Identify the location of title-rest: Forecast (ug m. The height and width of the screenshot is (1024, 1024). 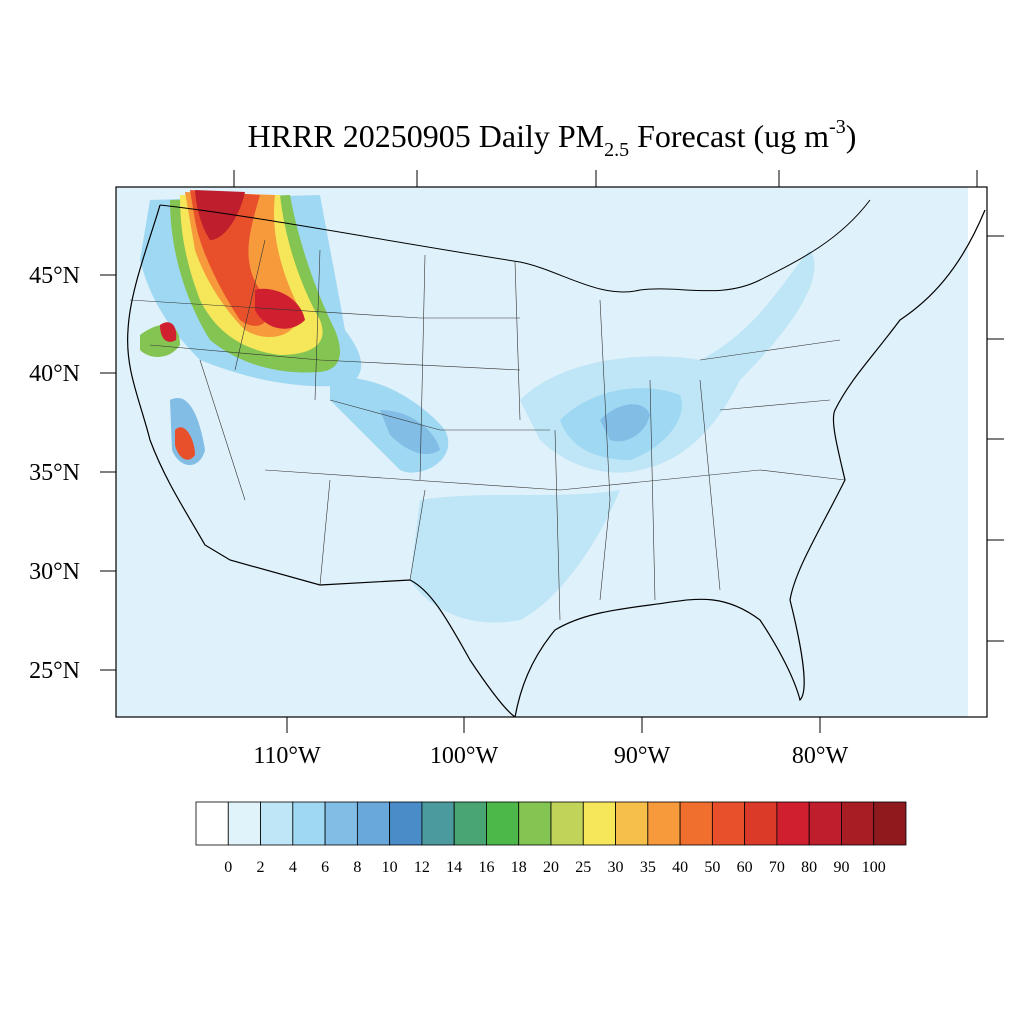
(733, 136).